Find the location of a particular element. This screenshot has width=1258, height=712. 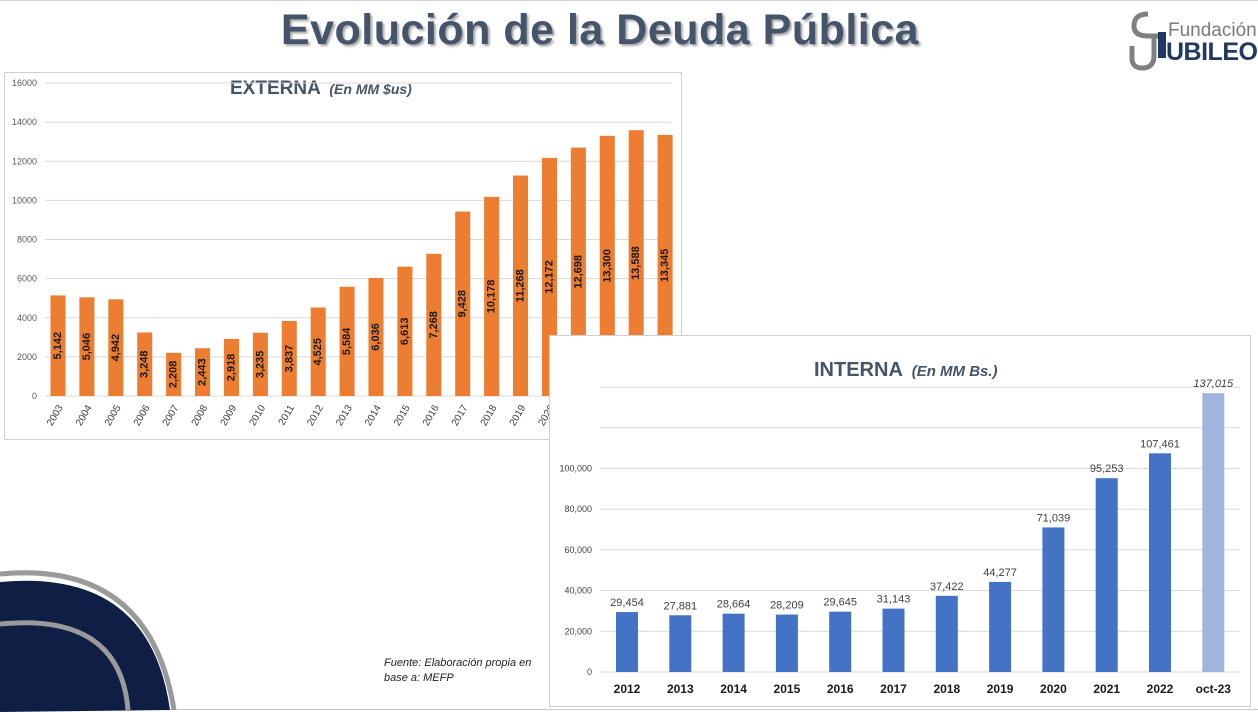

externa-data-label: 10,178 is located at coordinates (492, 297).